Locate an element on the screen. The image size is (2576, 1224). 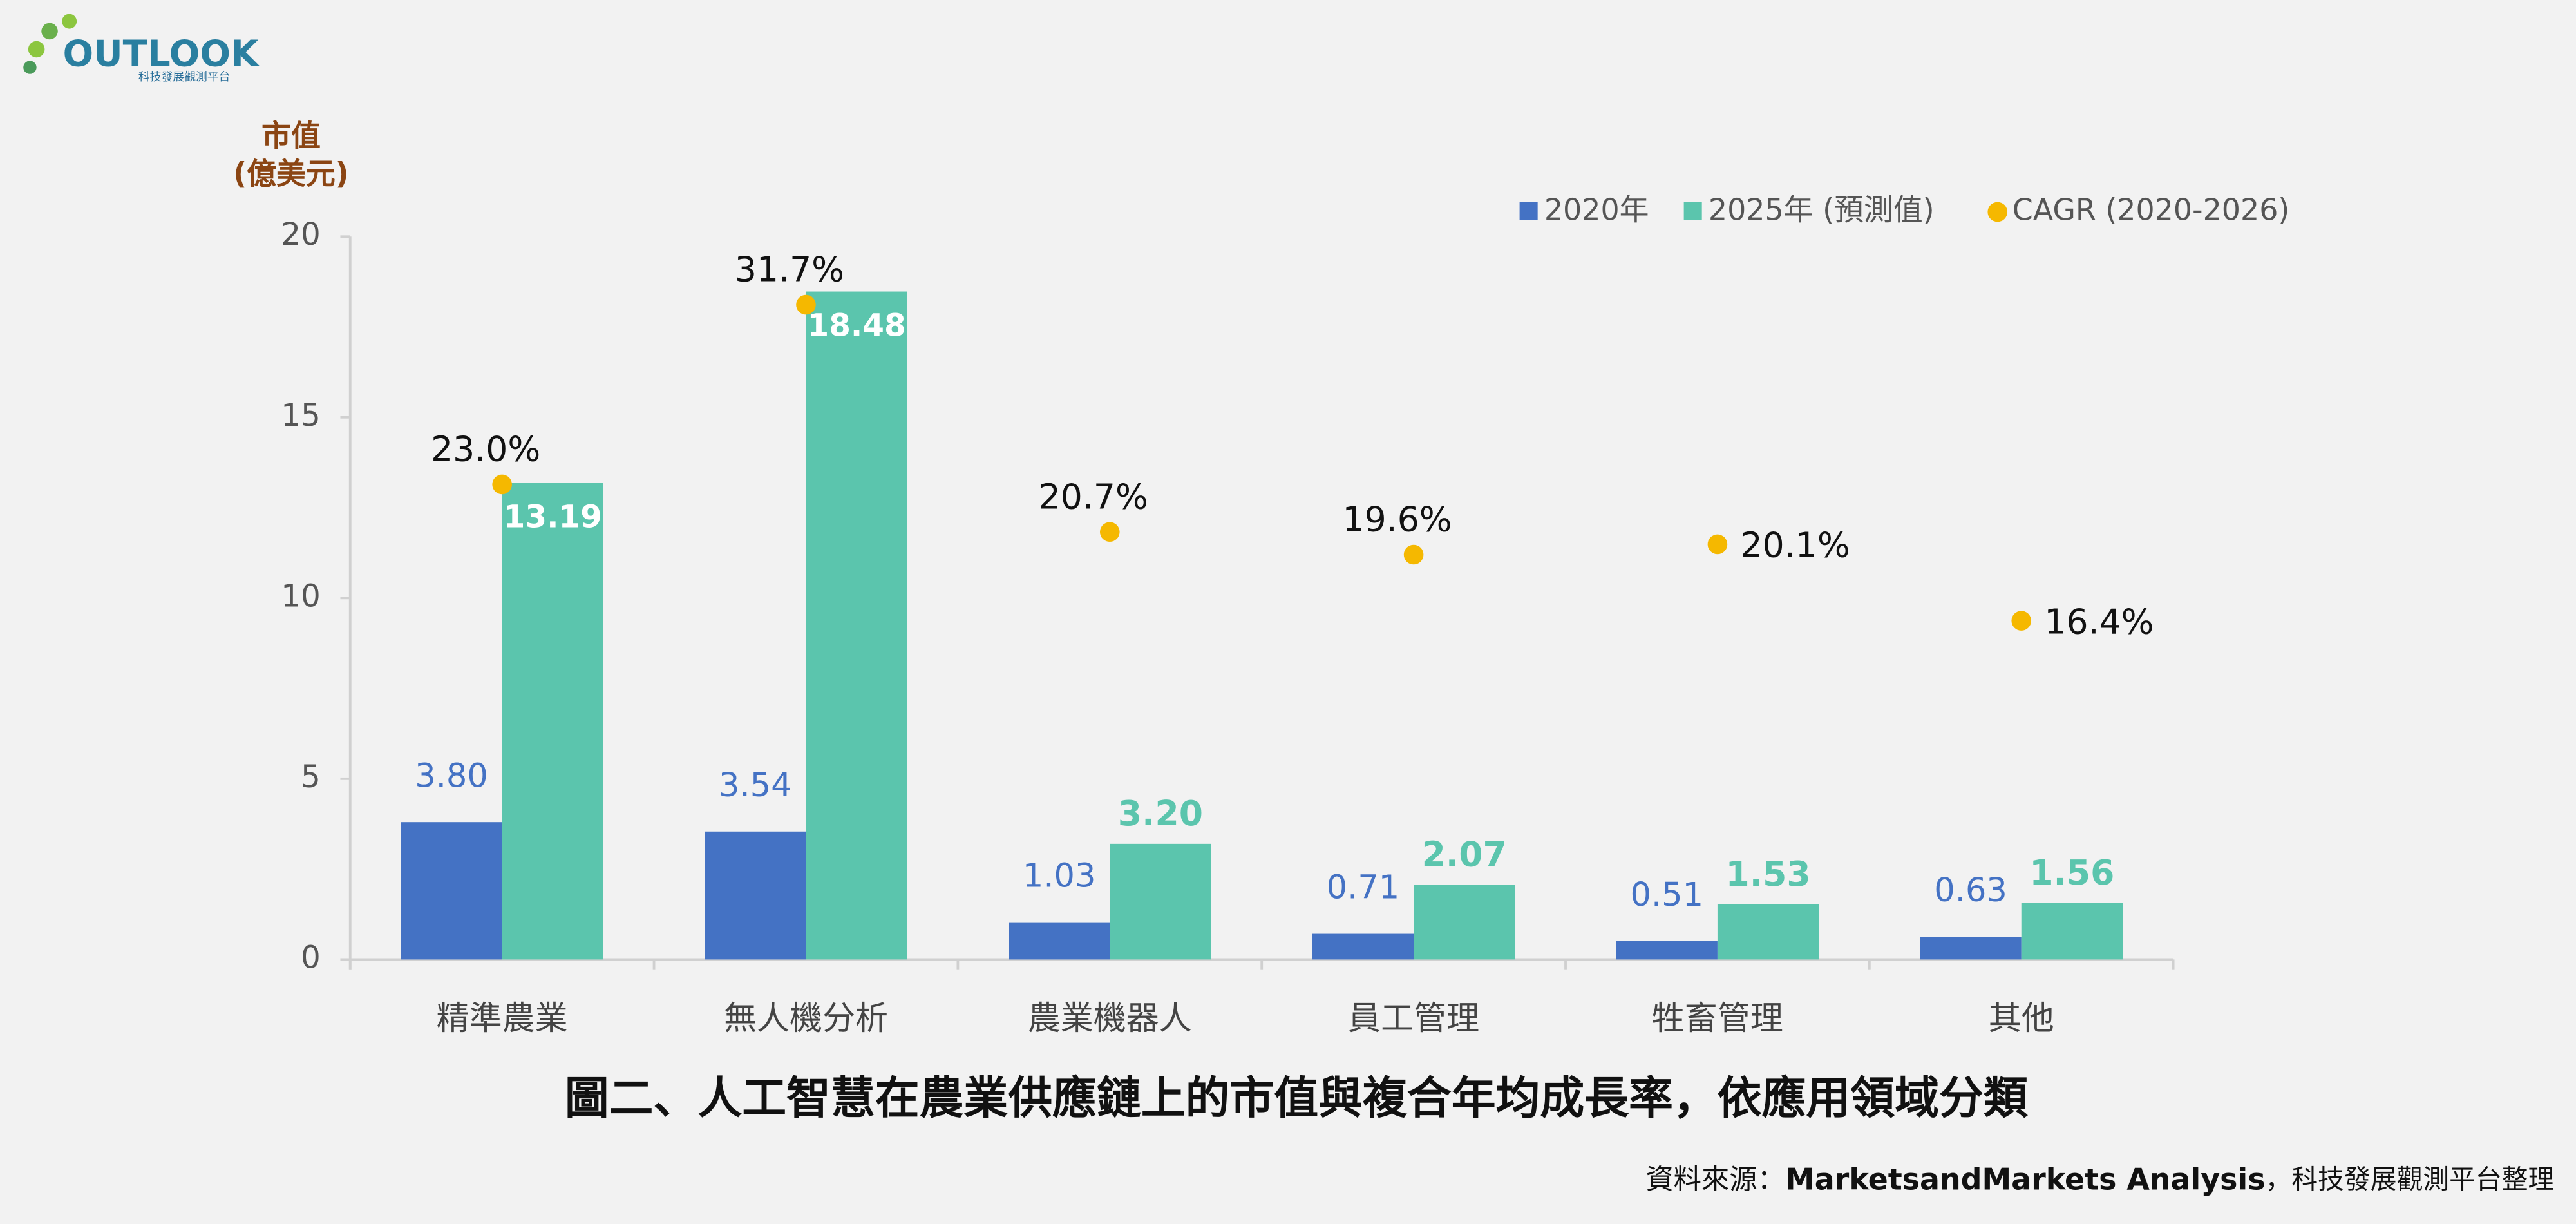
x-tick-label: 無人機分析 is located at coordinates (806, 1019).